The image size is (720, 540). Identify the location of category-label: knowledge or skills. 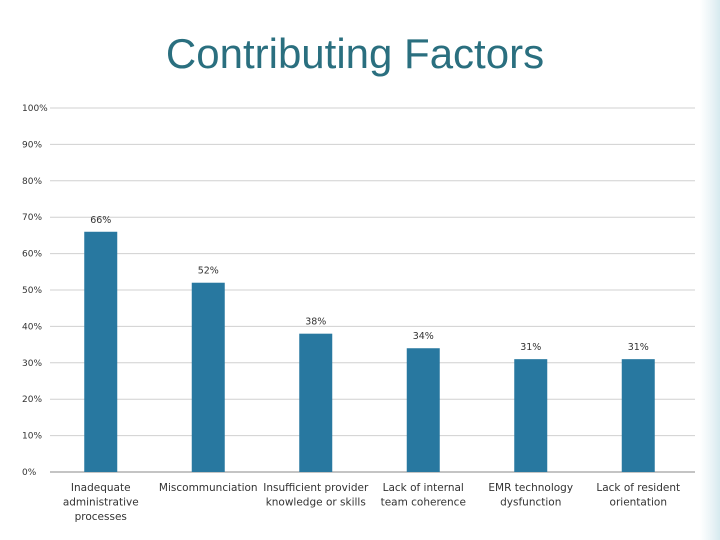
(316, 503).